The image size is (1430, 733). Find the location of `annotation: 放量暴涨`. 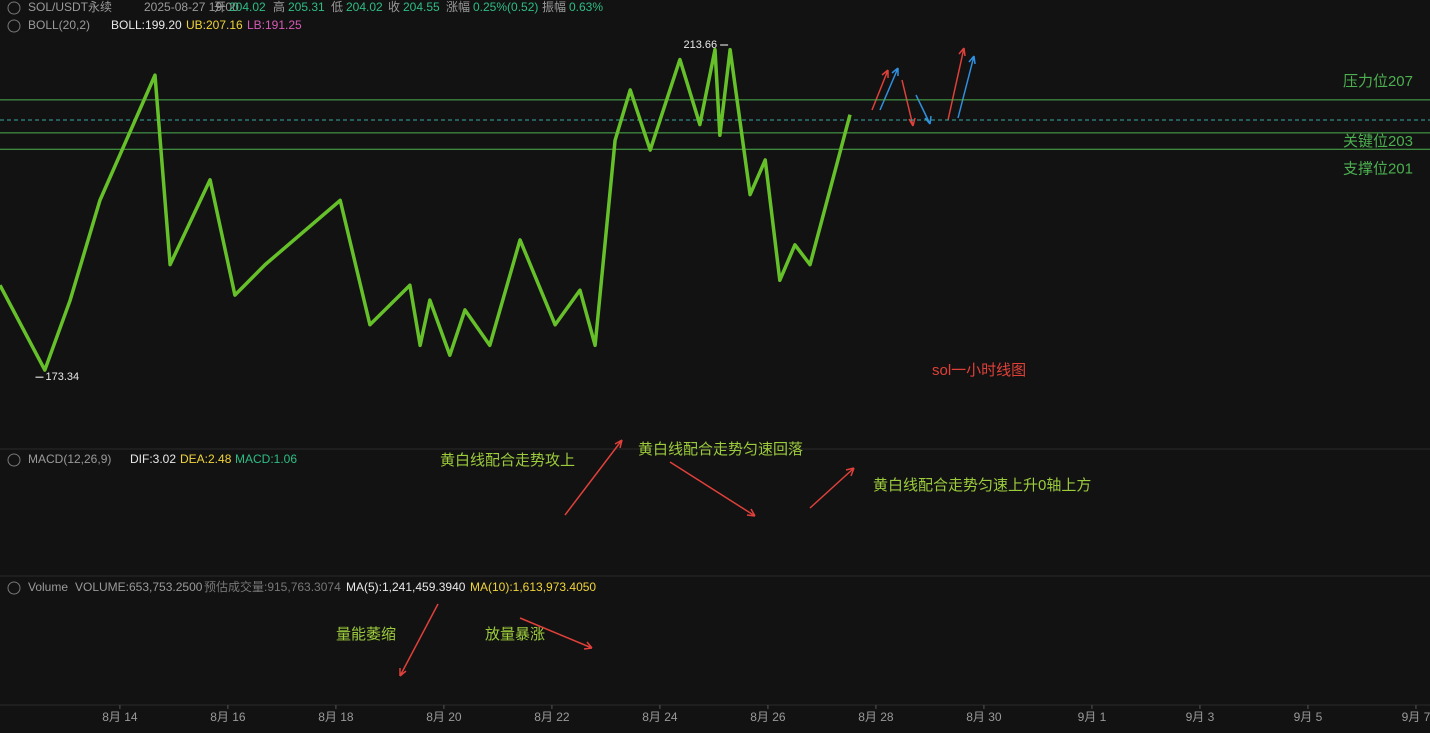

annotation: 放量暴涨 is located at coordinates (515, 634).